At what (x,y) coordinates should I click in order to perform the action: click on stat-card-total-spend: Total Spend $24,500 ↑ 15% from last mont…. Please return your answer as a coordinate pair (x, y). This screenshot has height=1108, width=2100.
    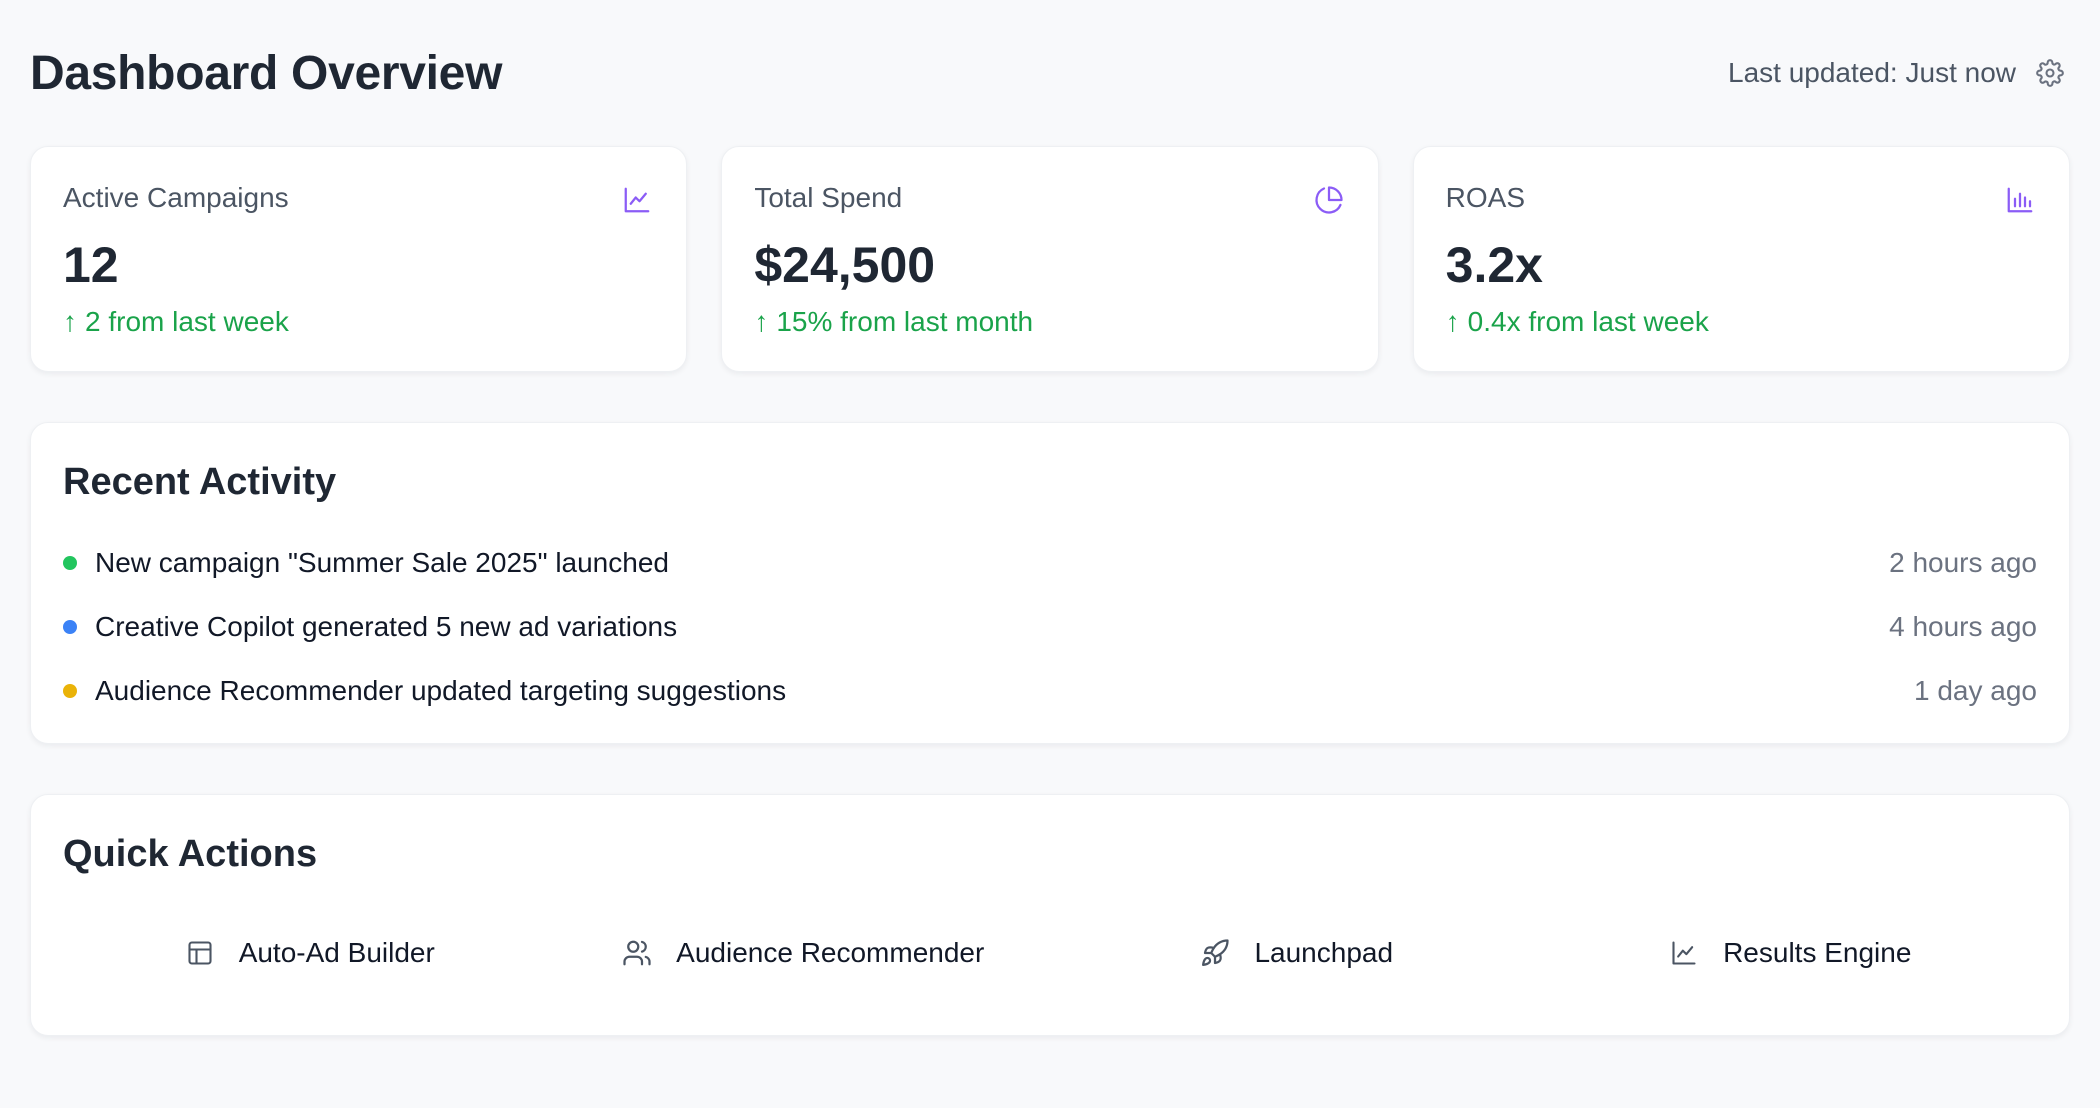
    Looking at the image, I should click on (1050, 259).